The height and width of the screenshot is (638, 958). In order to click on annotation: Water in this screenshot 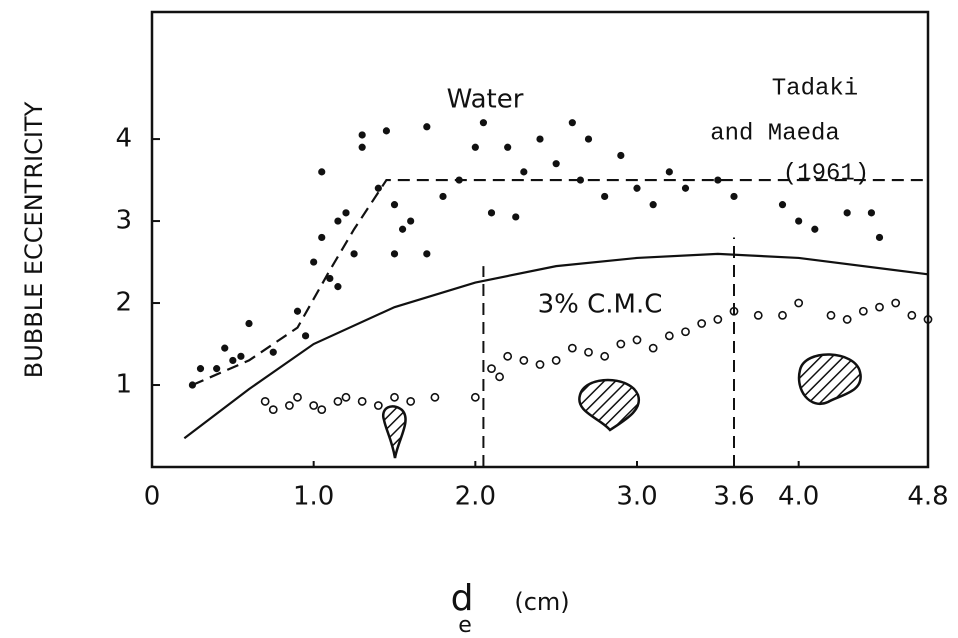, I will do `click(485, 100)`.